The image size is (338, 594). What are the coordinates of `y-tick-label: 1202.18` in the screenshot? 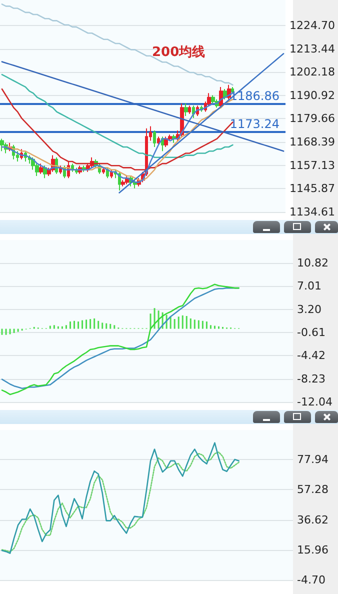 It's located at (313, 72).